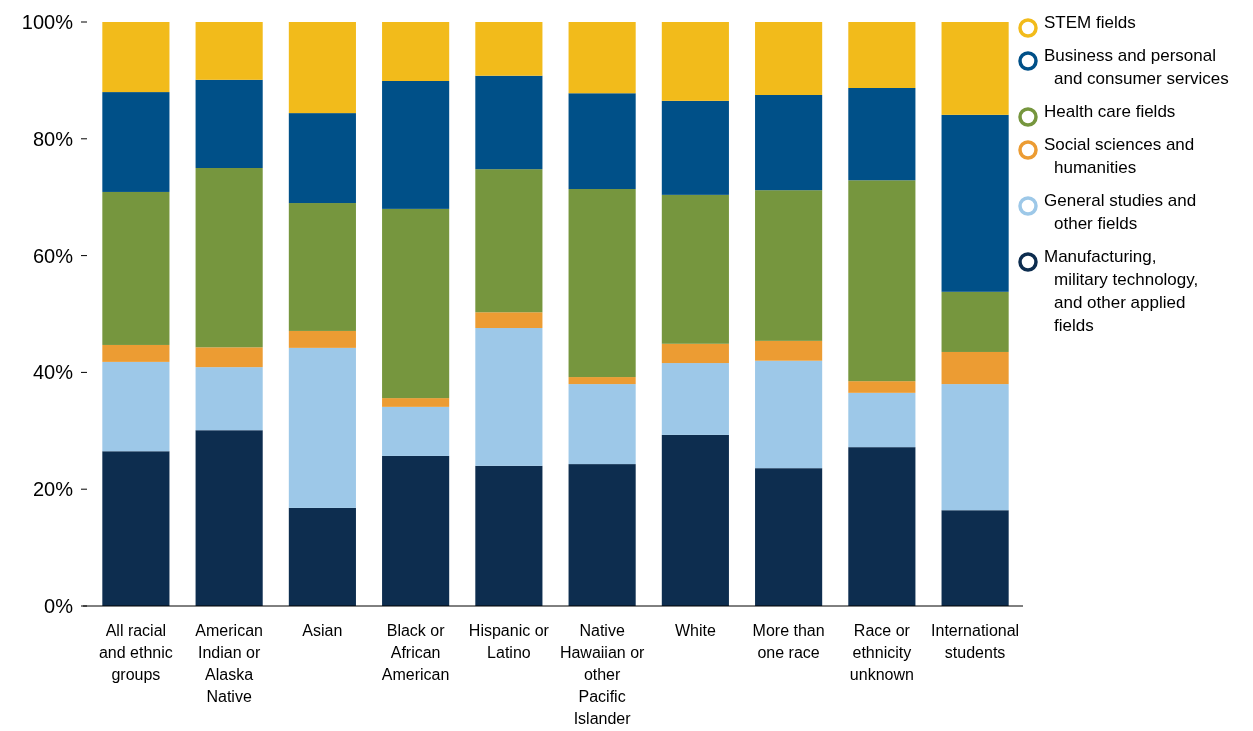  What do you see at coordinates (1121, 291) in the screenshot?
I see `legend-label: Manufacturing, military technology, and other applied fields` at bounding box center [1121, 291].